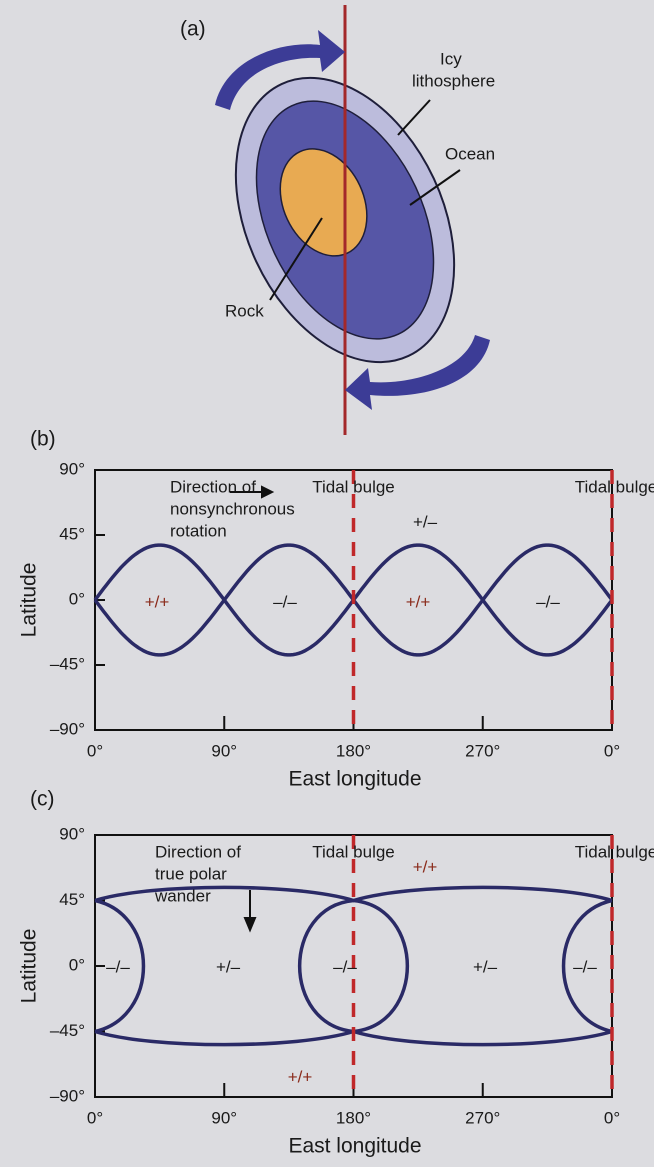 This screenshot has width=654, height=1167. What do you see at coordinates (244, 310) in the screenshot?
I see `label: Rock` at bounding box center [244, 310].